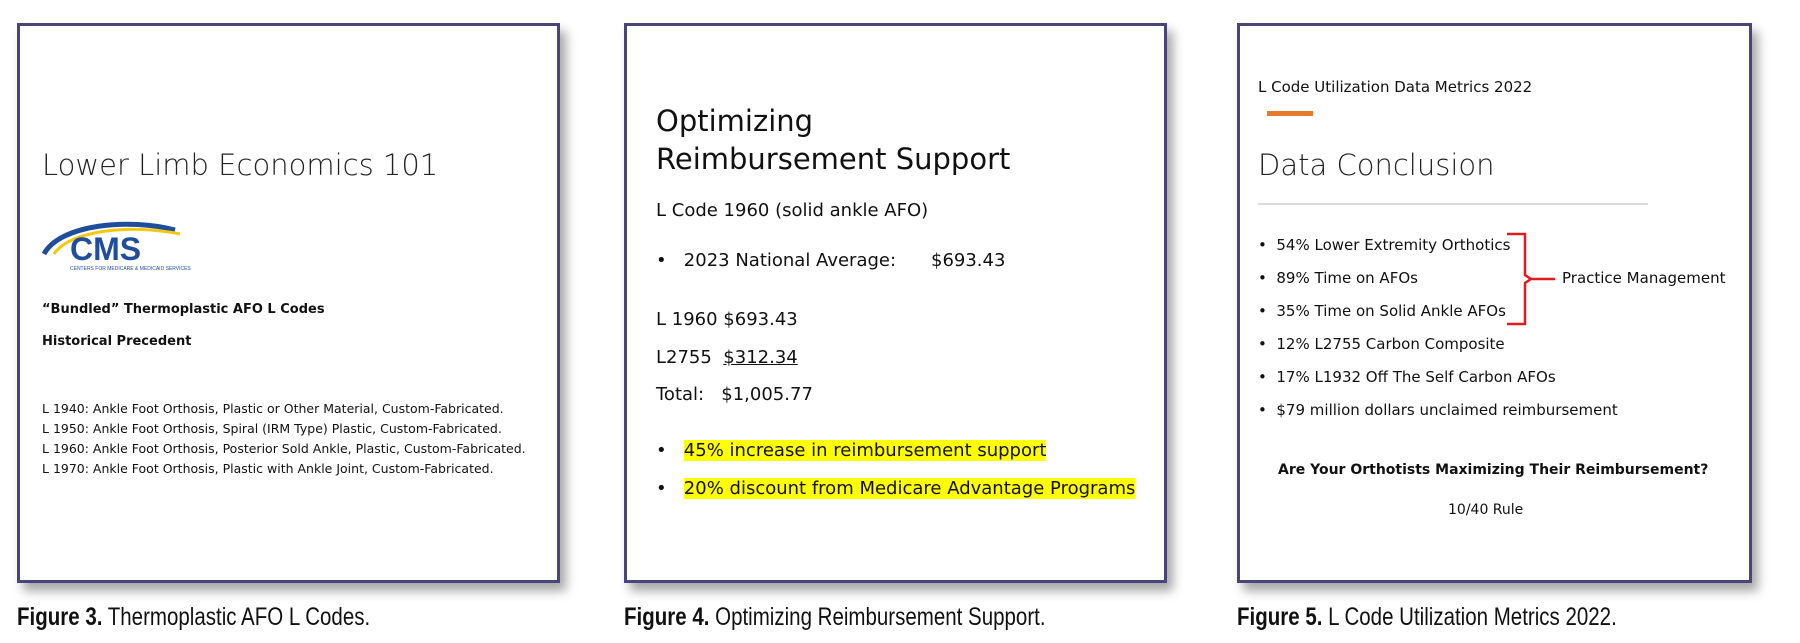 This screenshot has height=643, width=1800. Describe the element at coordinates (1347, 278) in the screenshot. I see `bullet-text: 89% Time on AFOs` at that location.